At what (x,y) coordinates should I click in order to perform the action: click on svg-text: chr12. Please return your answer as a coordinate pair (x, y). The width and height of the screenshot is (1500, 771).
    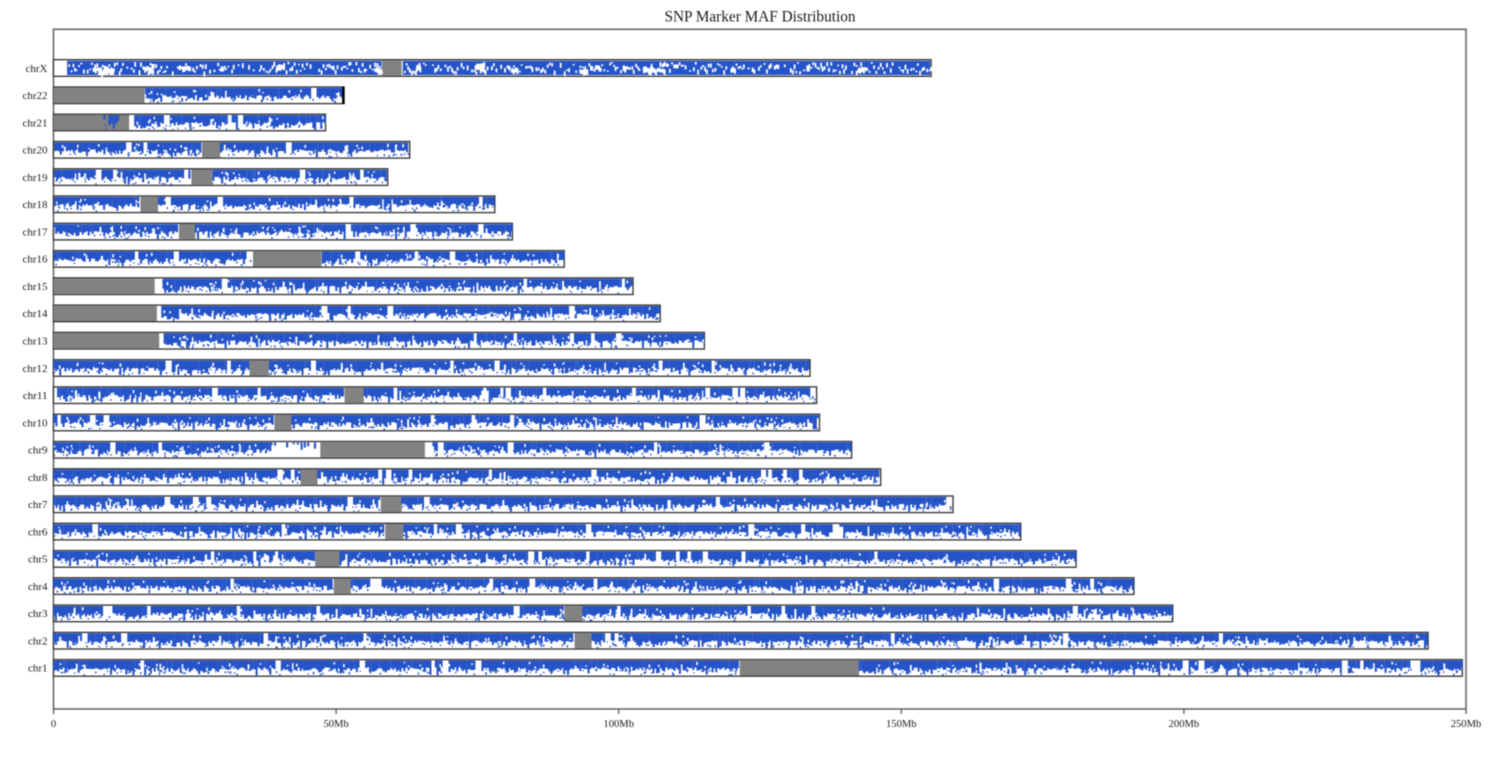
    Looking at the image, I should click on (34, 369).